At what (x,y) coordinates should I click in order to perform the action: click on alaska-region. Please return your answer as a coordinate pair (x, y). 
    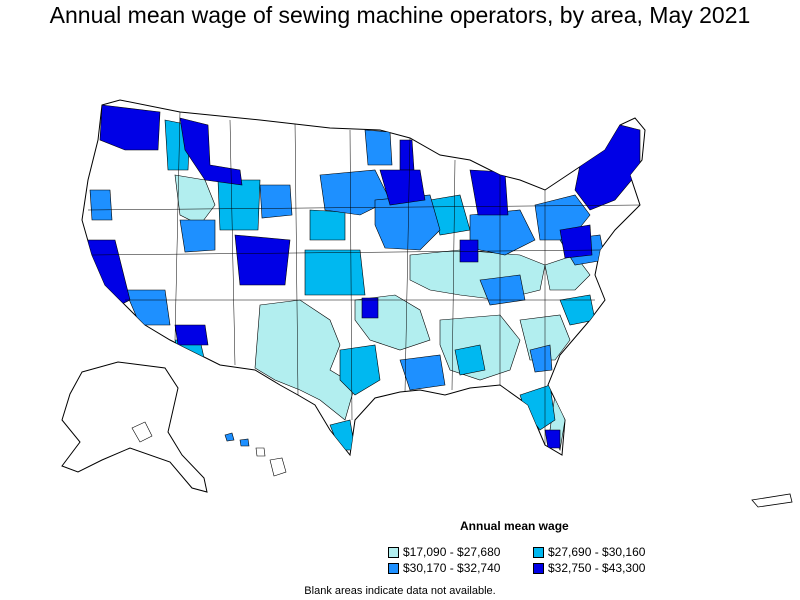
    Looking at the image, I should click on (142, 432).